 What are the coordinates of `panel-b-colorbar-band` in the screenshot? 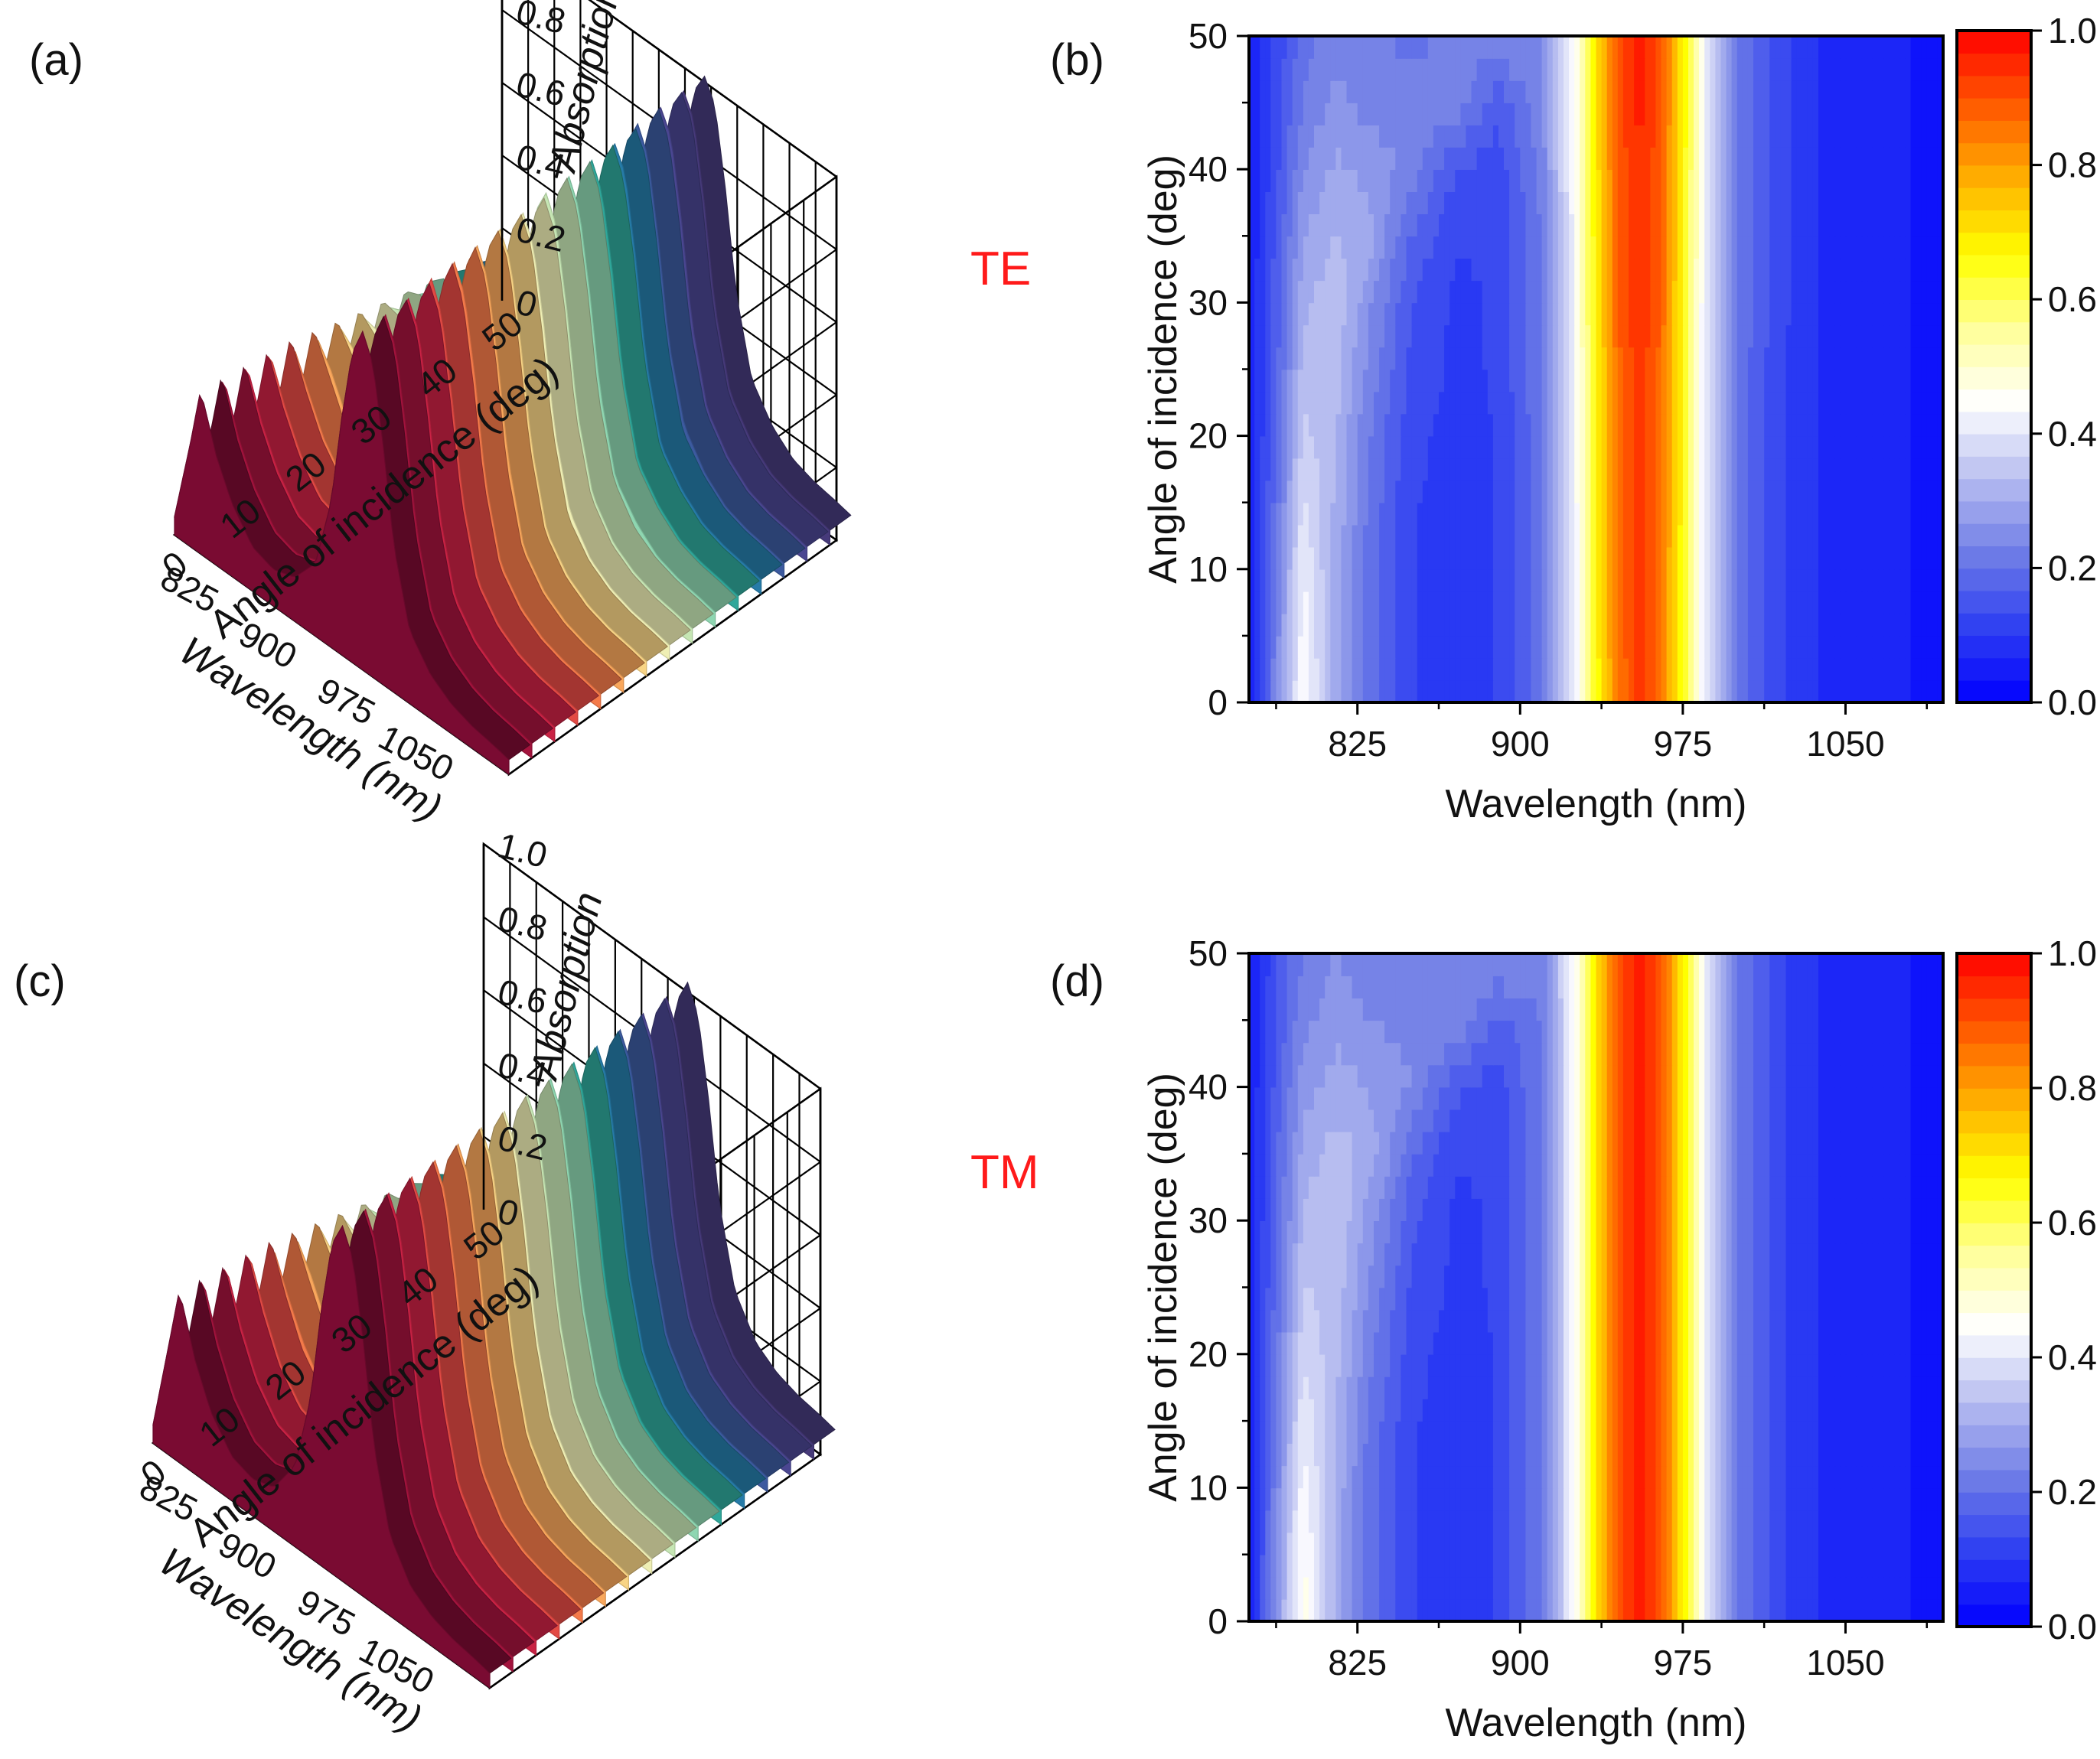 It's located at (1994, 602).